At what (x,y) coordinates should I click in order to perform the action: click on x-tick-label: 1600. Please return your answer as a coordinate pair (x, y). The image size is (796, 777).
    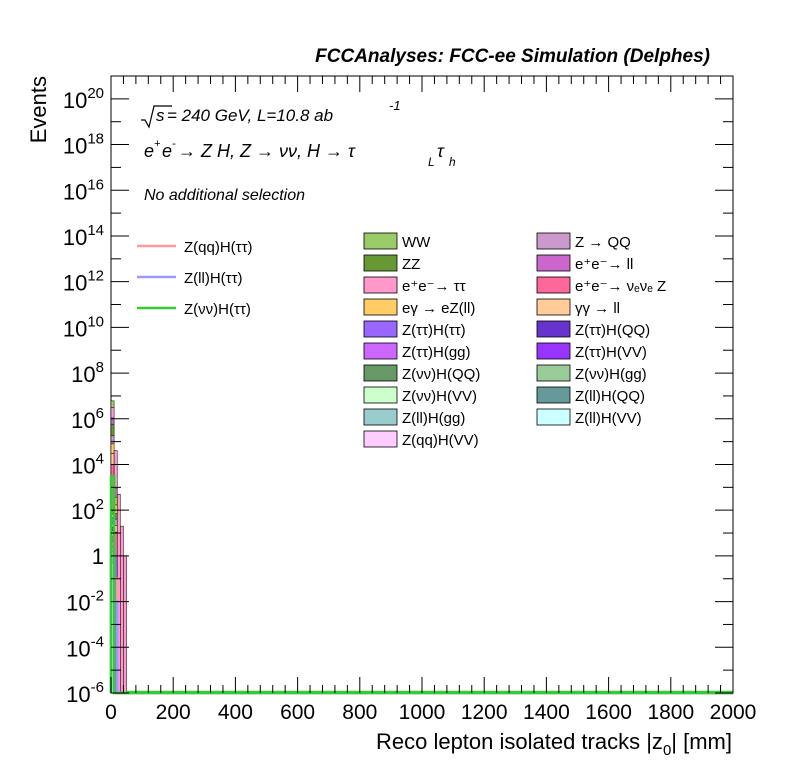
    Looking at the image, I should click on (608, 712).